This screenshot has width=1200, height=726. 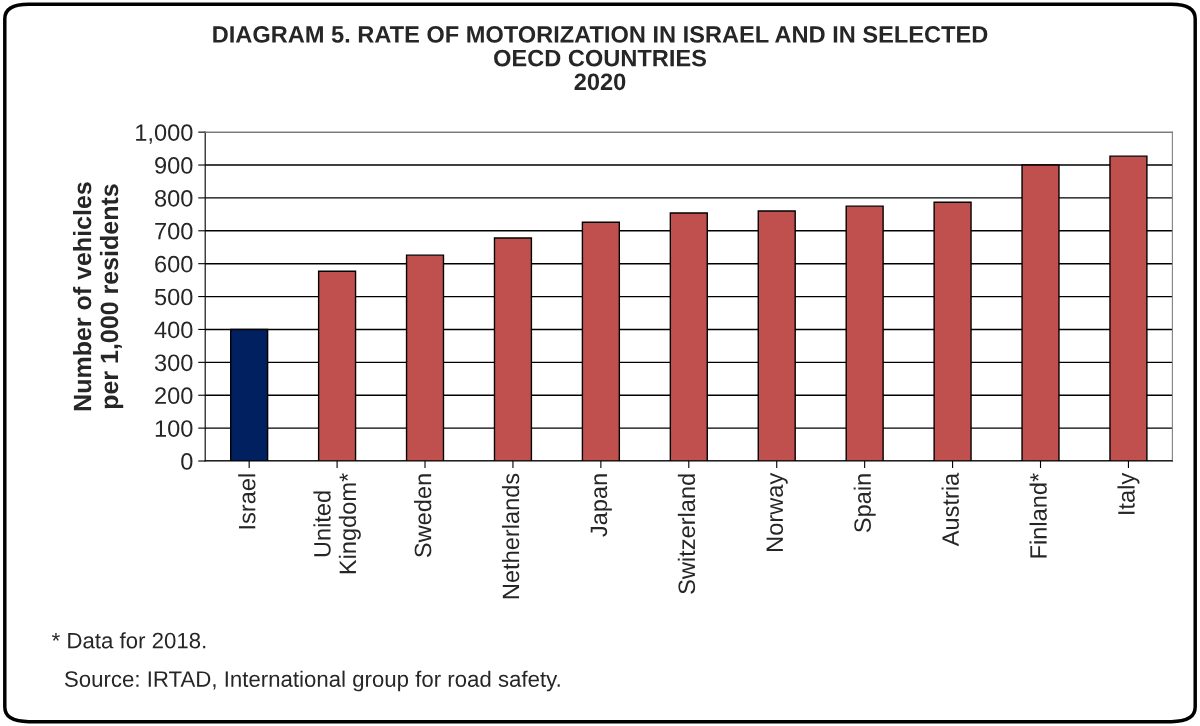 I want to click on x-tick-label: Austria, so click(x=950, y=509).